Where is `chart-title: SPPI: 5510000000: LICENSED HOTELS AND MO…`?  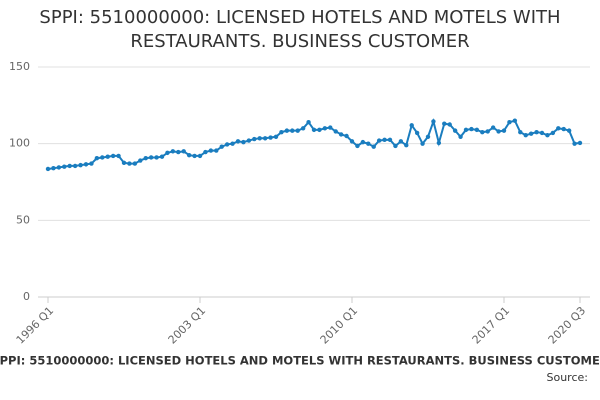 chart-title: SPPI: 5510000000: LICENSED HOTELS AND MO… is located at coordinates (300, 29).